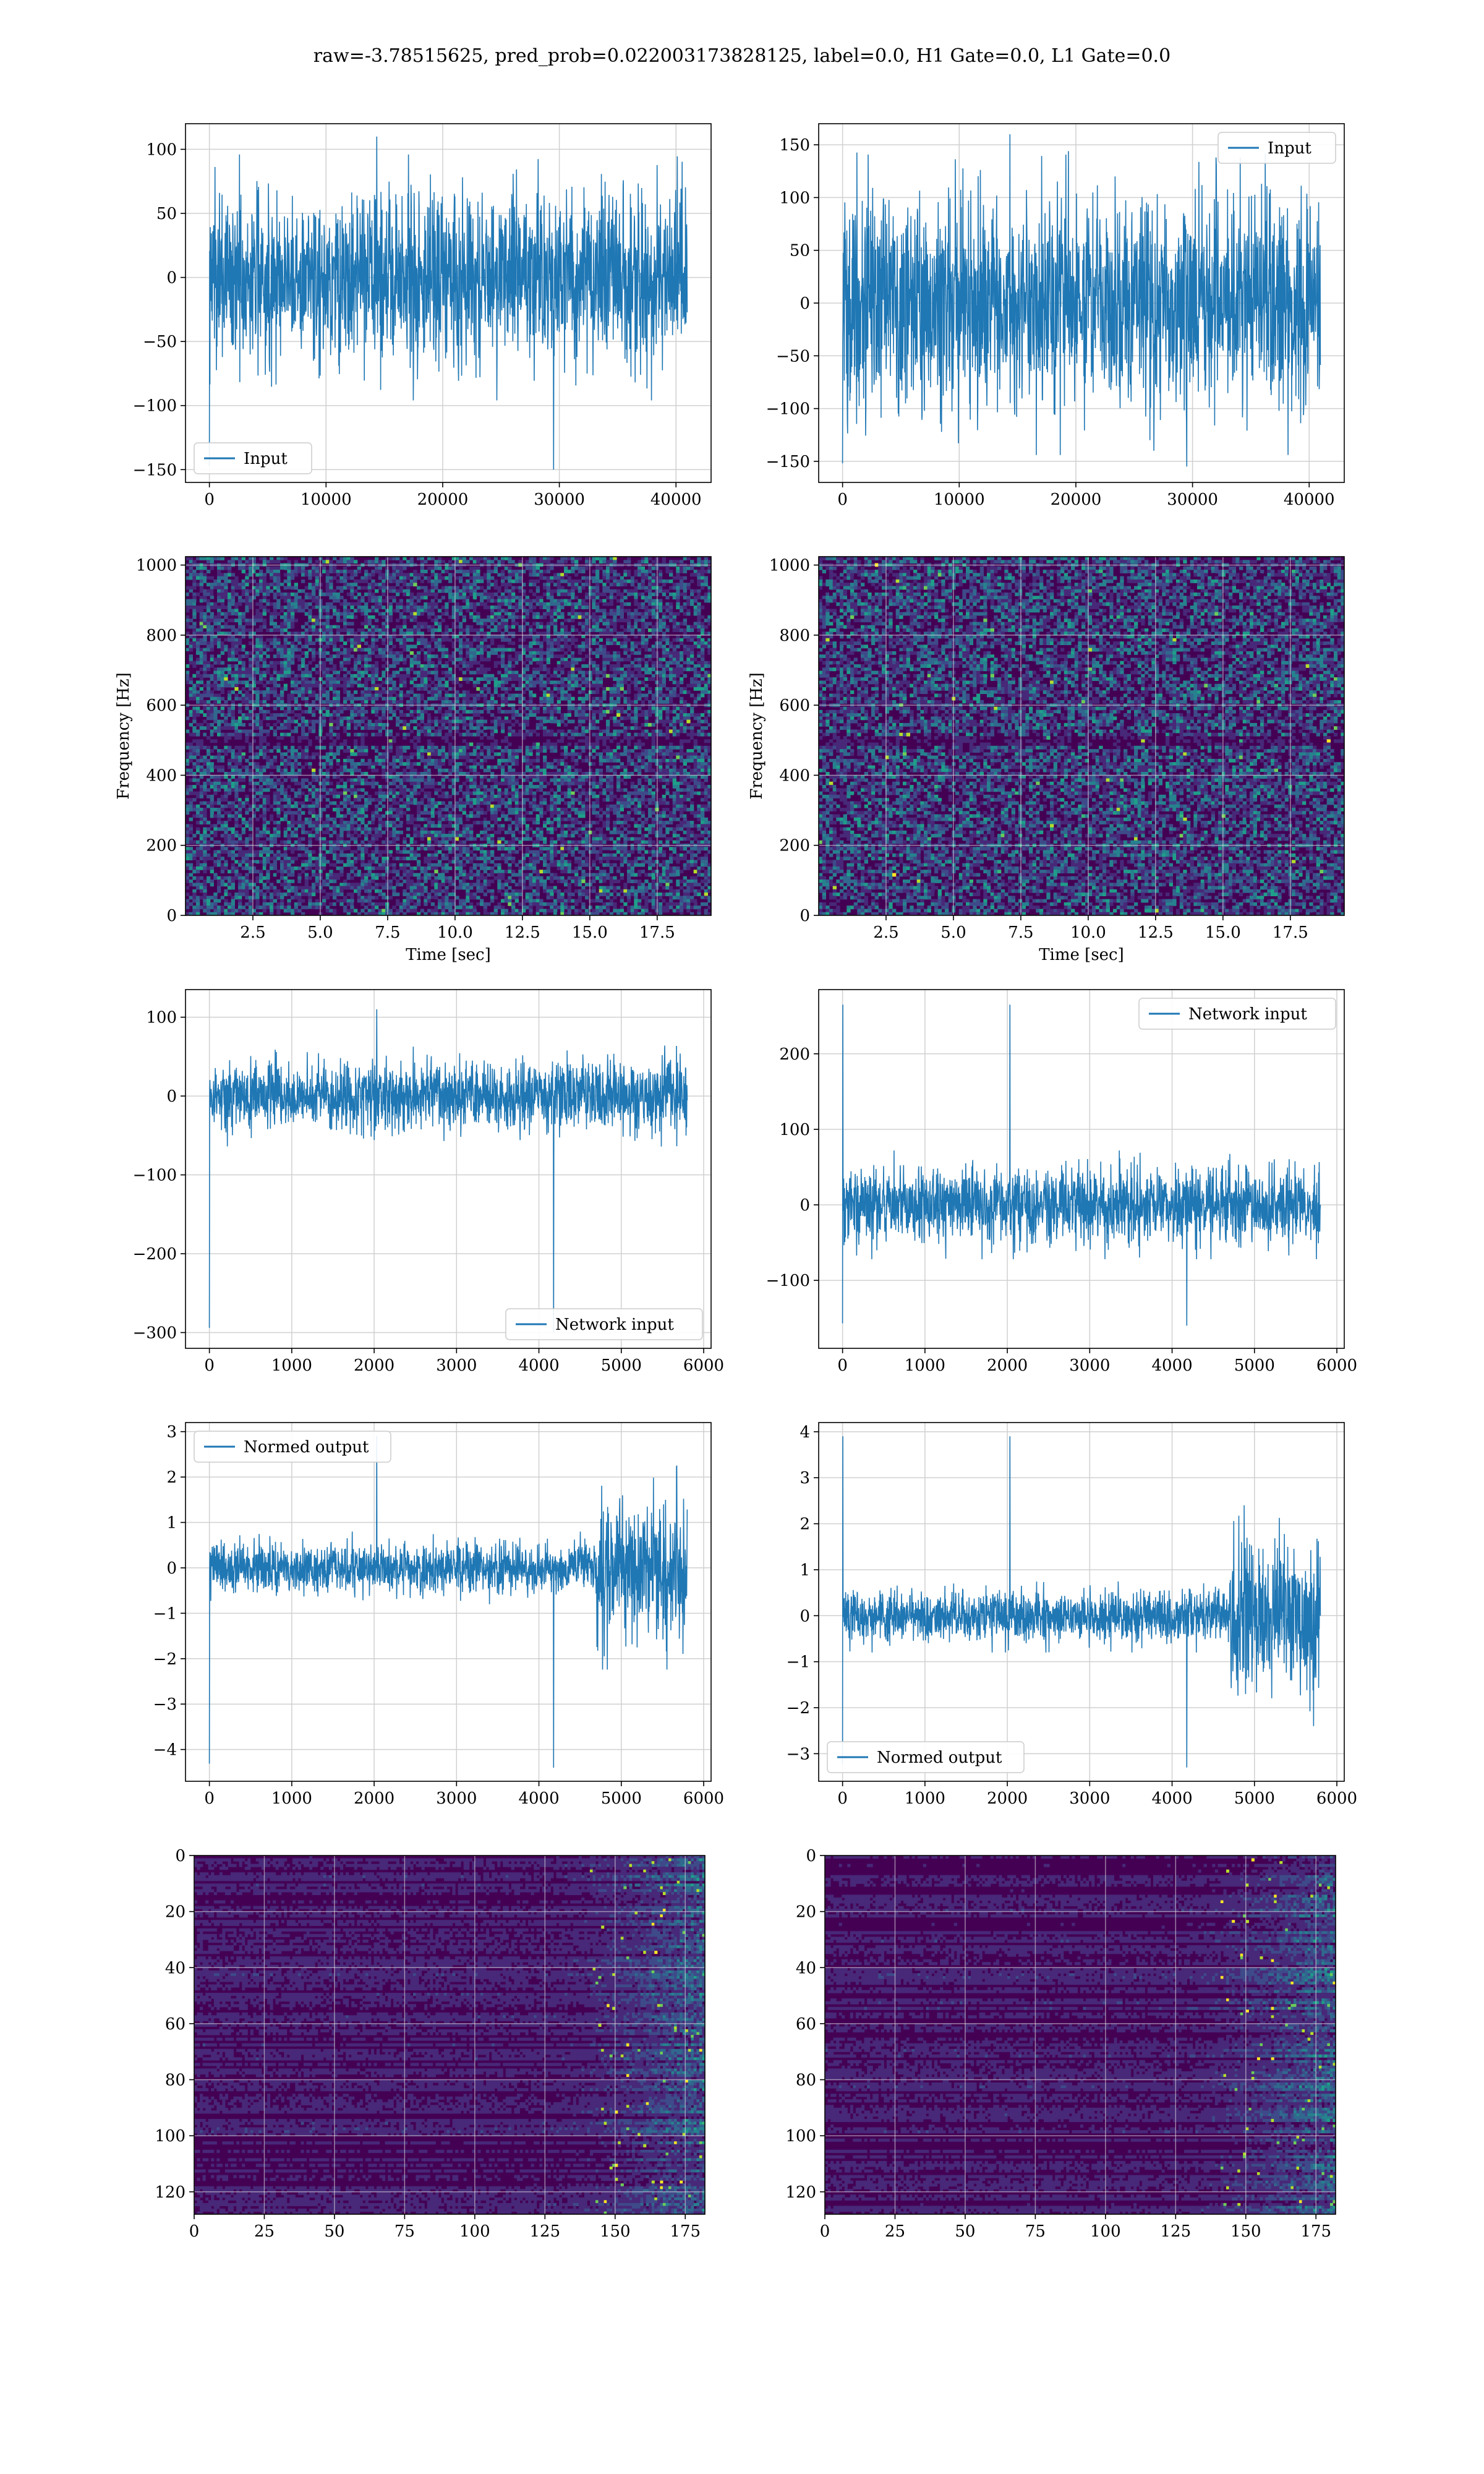 This screenshot has width=1484, height=2474. What do you see at coordinates (123, 736) in the screenshot?
I see `spec_h1-ylabel: Frequency [Hz]` at bounding box center [123, 736].